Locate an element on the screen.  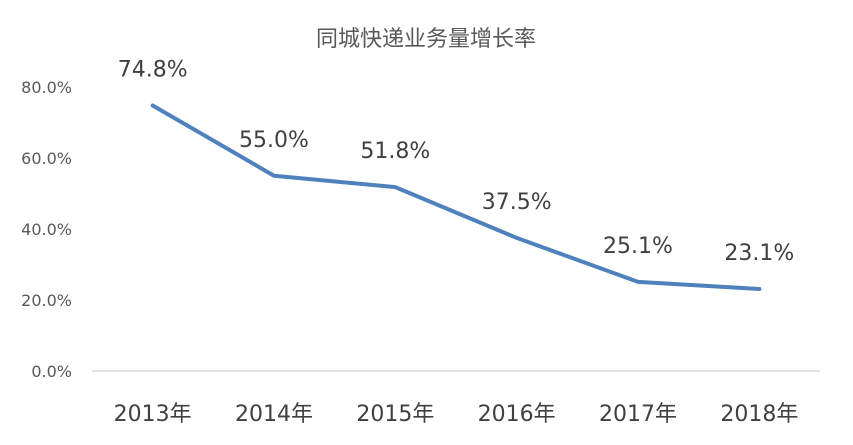
x-tick-label: 2017年 is located at coordinates (638, 414).